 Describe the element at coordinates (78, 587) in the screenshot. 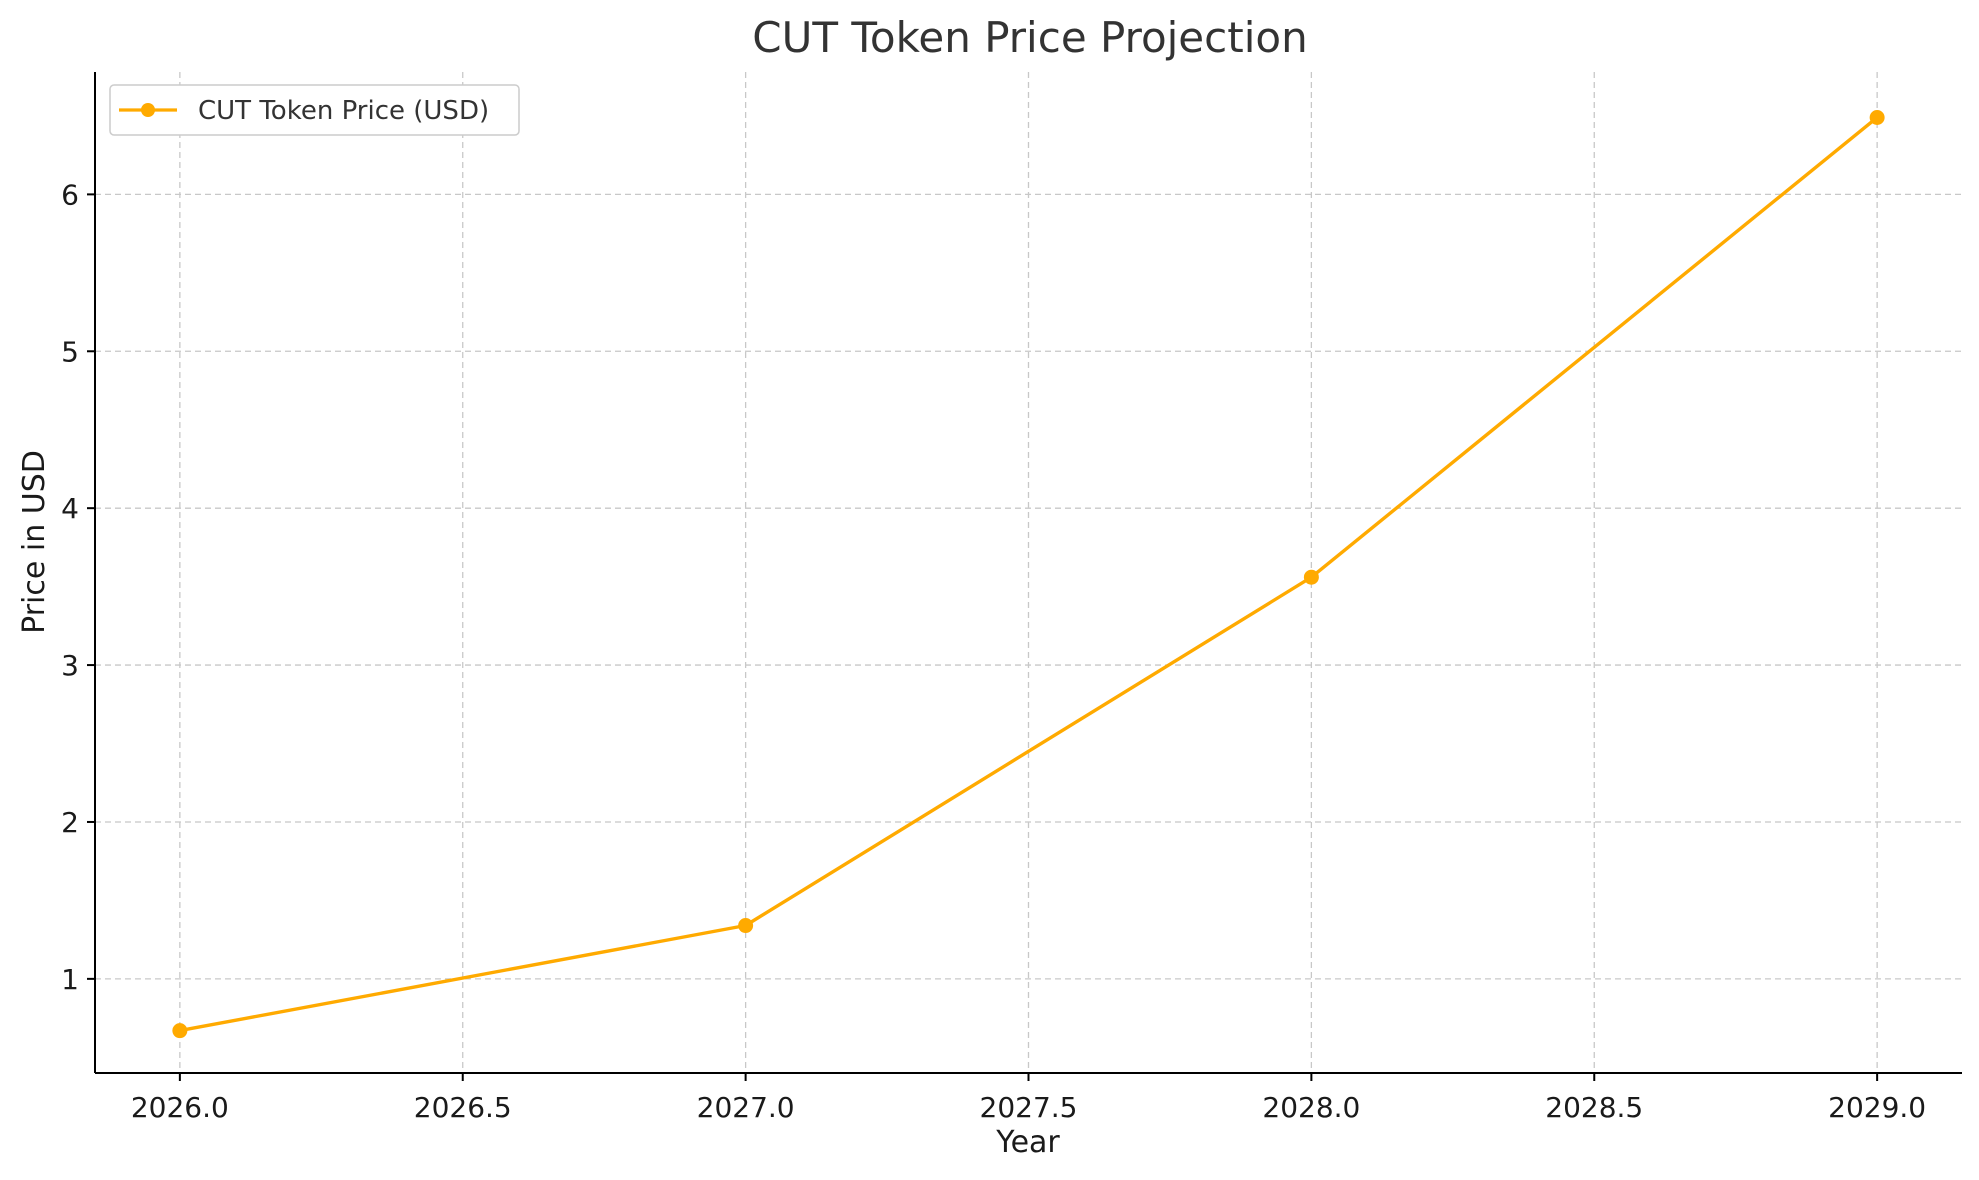

I see `y-axis-ticks: 1 2 3 4 5 6` at that location.